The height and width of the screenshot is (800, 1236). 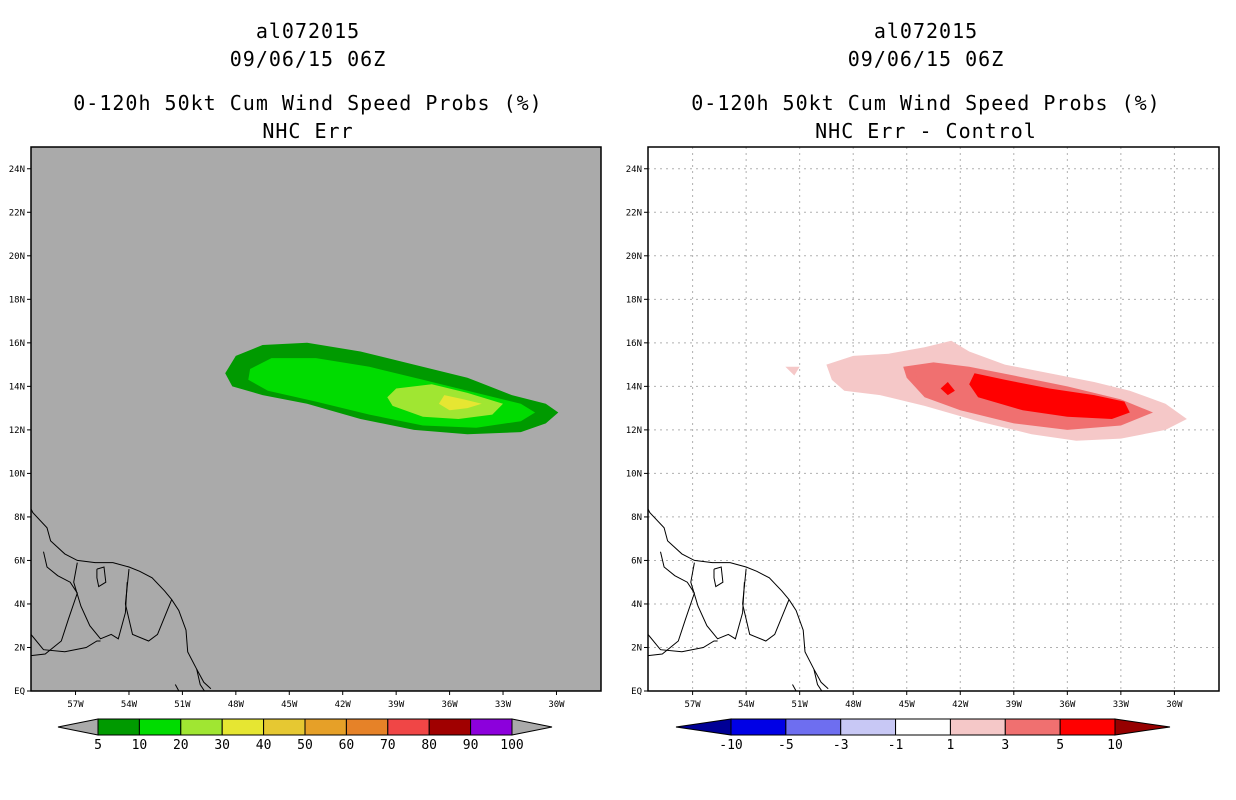 I want to click on colorbar-label-4: 40, so click(x=264, y=745).